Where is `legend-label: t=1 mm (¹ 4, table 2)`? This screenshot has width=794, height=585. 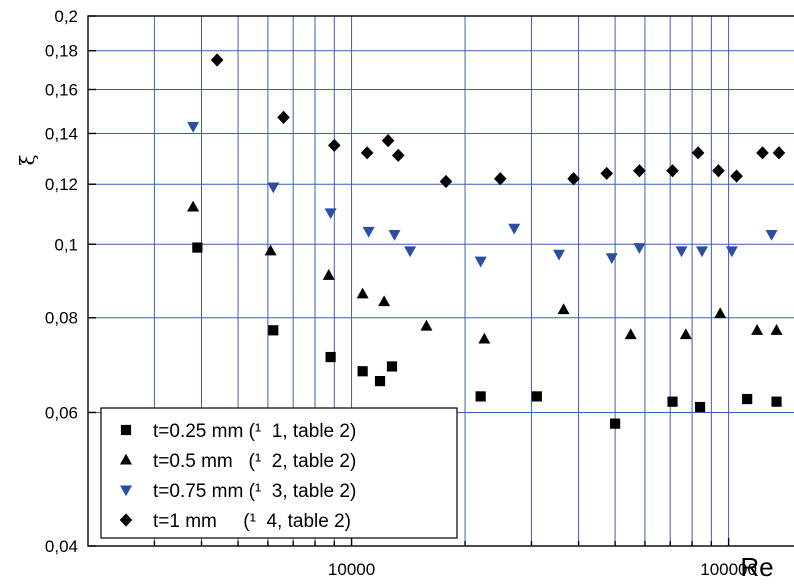 legend-label: t=1 mm (¹ 4, table 2) is located at coordinates (252, 521).